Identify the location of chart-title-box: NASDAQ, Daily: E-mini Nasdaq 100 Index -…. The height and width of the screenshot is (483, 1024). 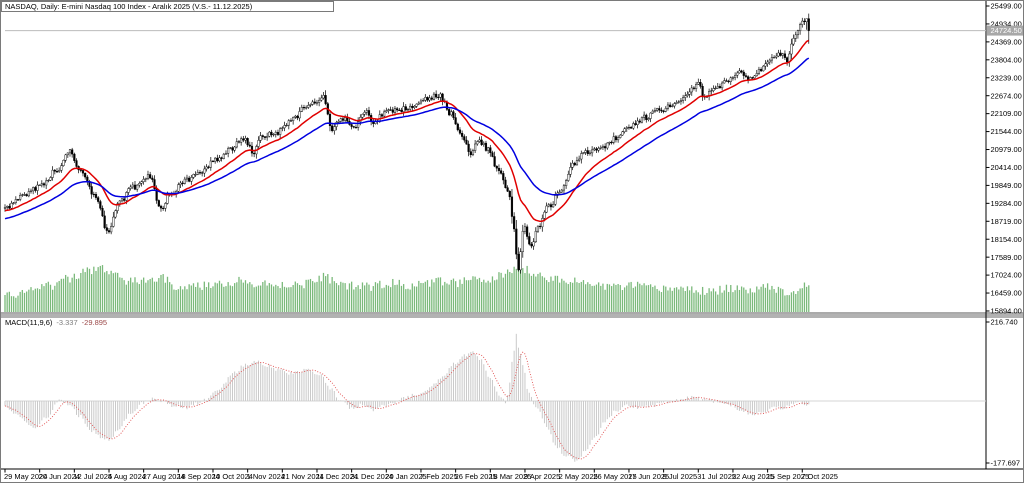
(167, 6).